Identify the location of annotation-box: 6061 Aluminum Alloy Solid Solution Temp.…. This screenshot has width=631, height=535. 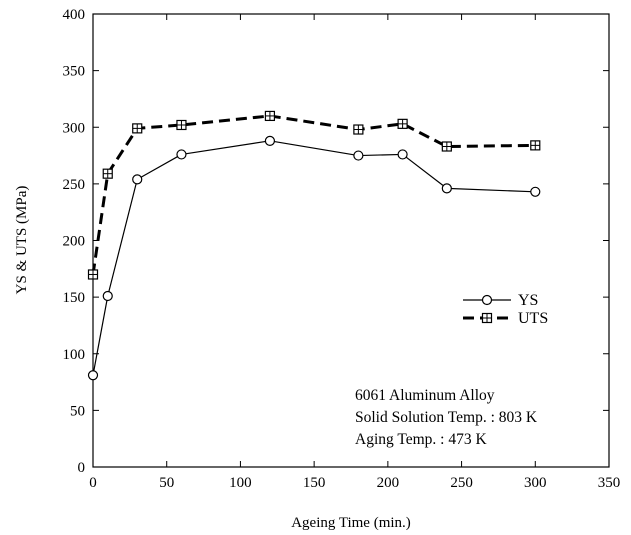
(446, 417).